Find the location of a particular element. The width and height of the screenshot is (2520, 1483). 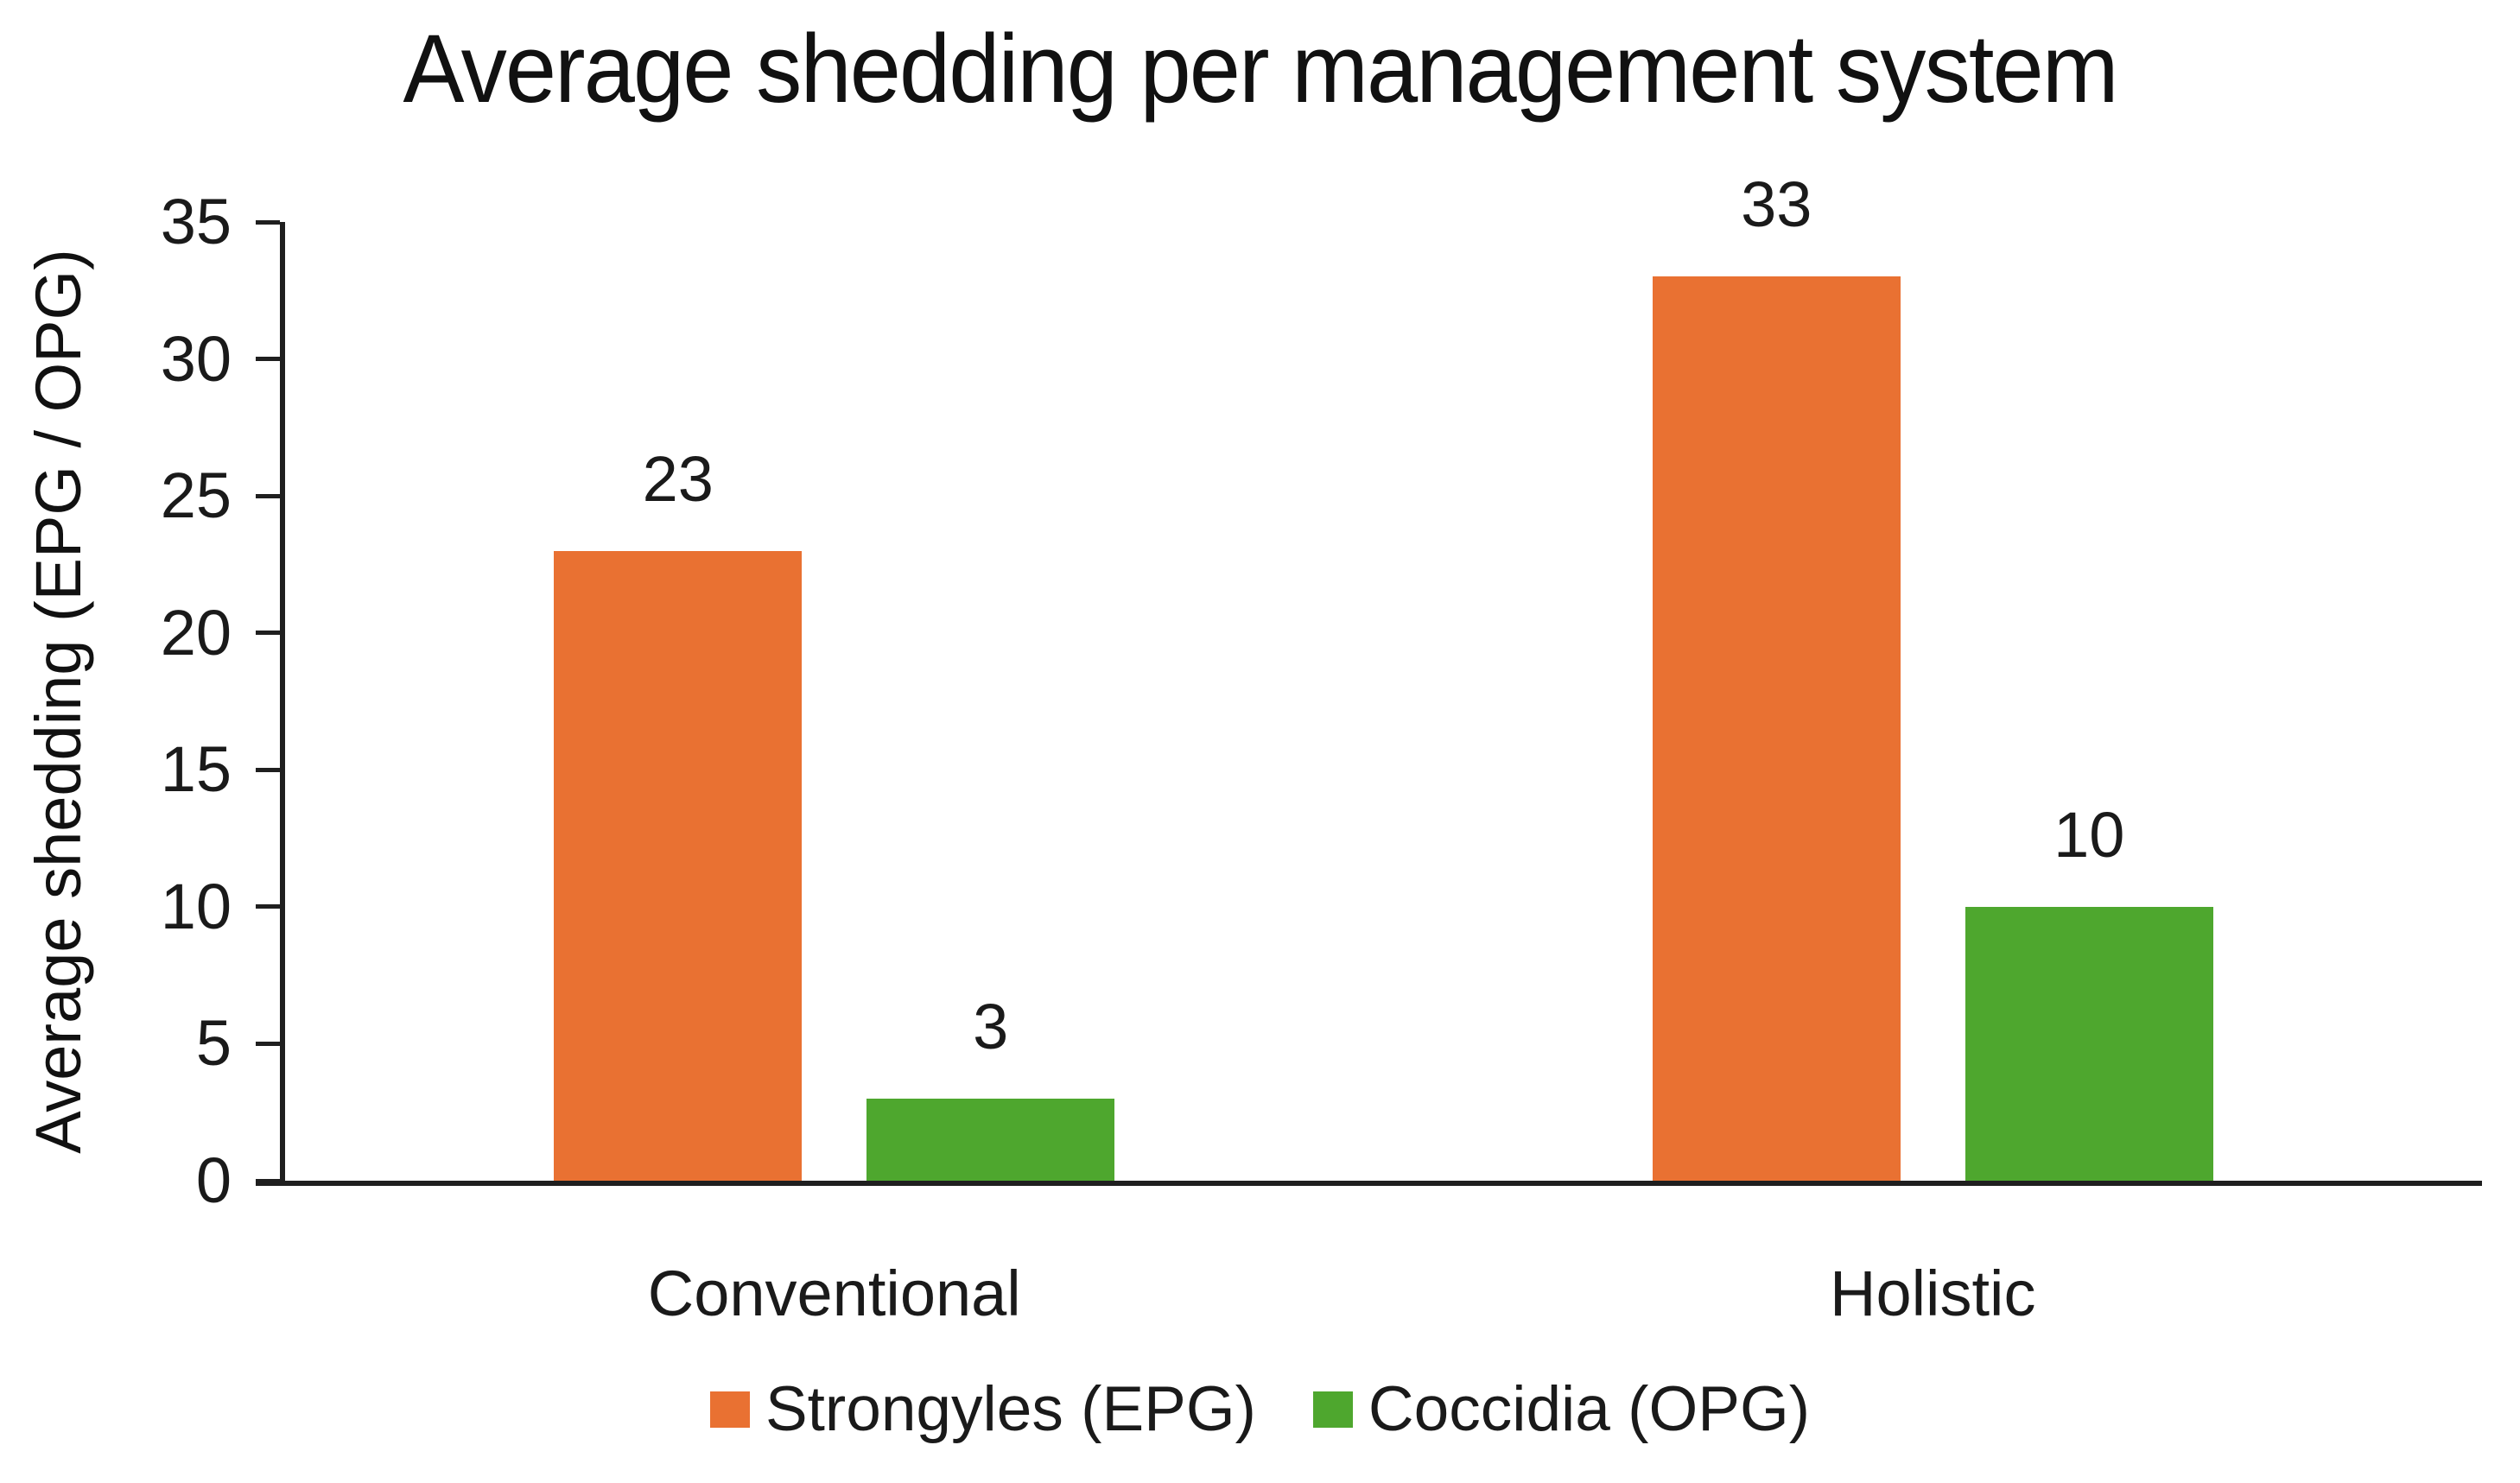

bar-value-label: 33 is located at coordinates (1776, 204).